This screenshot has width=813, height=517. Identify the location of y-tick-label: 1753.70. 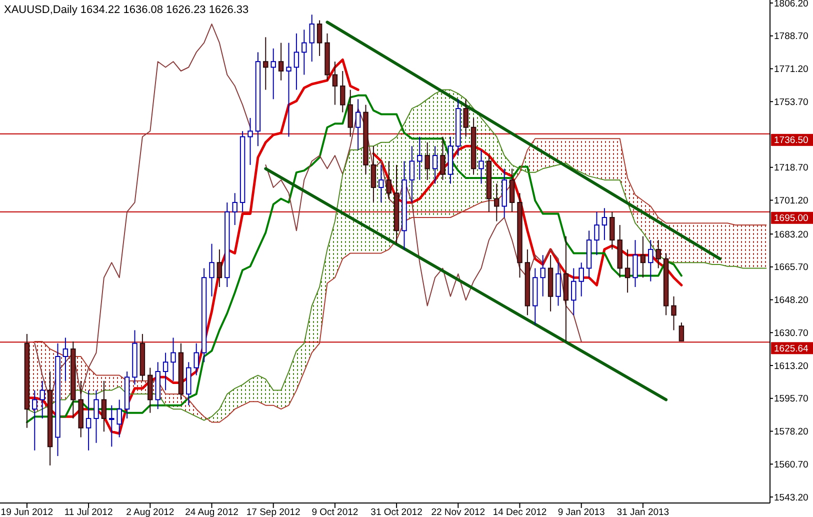
(791, 102).